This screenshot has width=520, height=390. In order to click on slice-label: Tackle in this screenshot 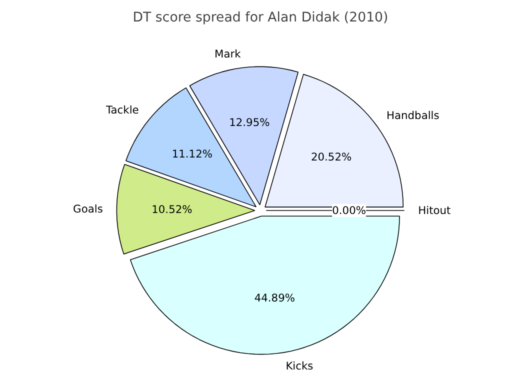, I will do `click(122, 110)`.